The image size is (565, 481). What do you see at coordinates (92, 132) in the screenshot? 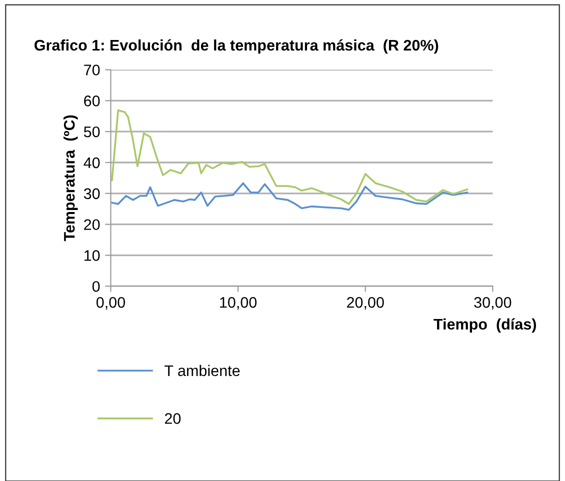
I see `y-tick-label: 50` at bounding box center [92, 132].